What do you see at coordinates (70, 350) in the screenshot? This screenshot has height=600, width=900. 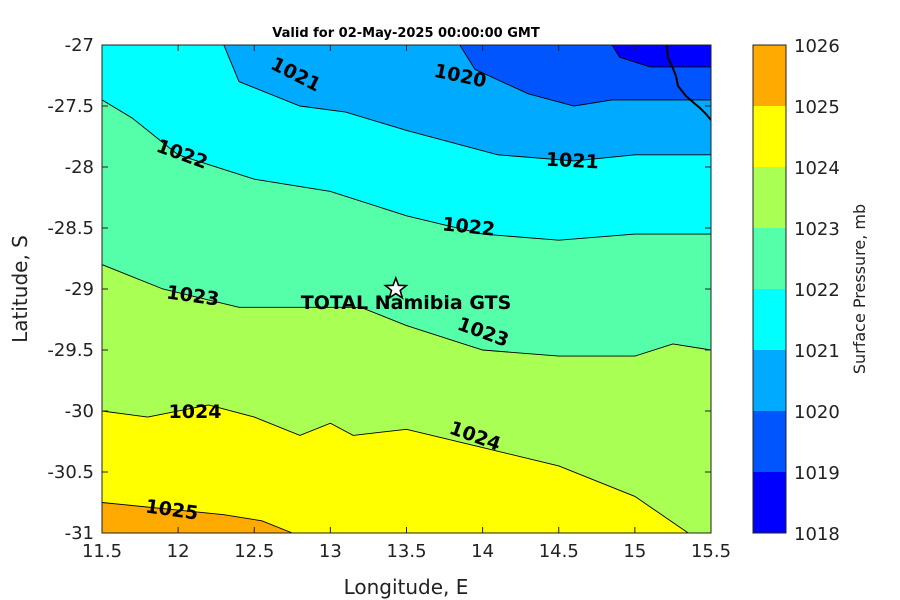 I see `y-tick-label: -29.5` at bounding box center [70, 350].